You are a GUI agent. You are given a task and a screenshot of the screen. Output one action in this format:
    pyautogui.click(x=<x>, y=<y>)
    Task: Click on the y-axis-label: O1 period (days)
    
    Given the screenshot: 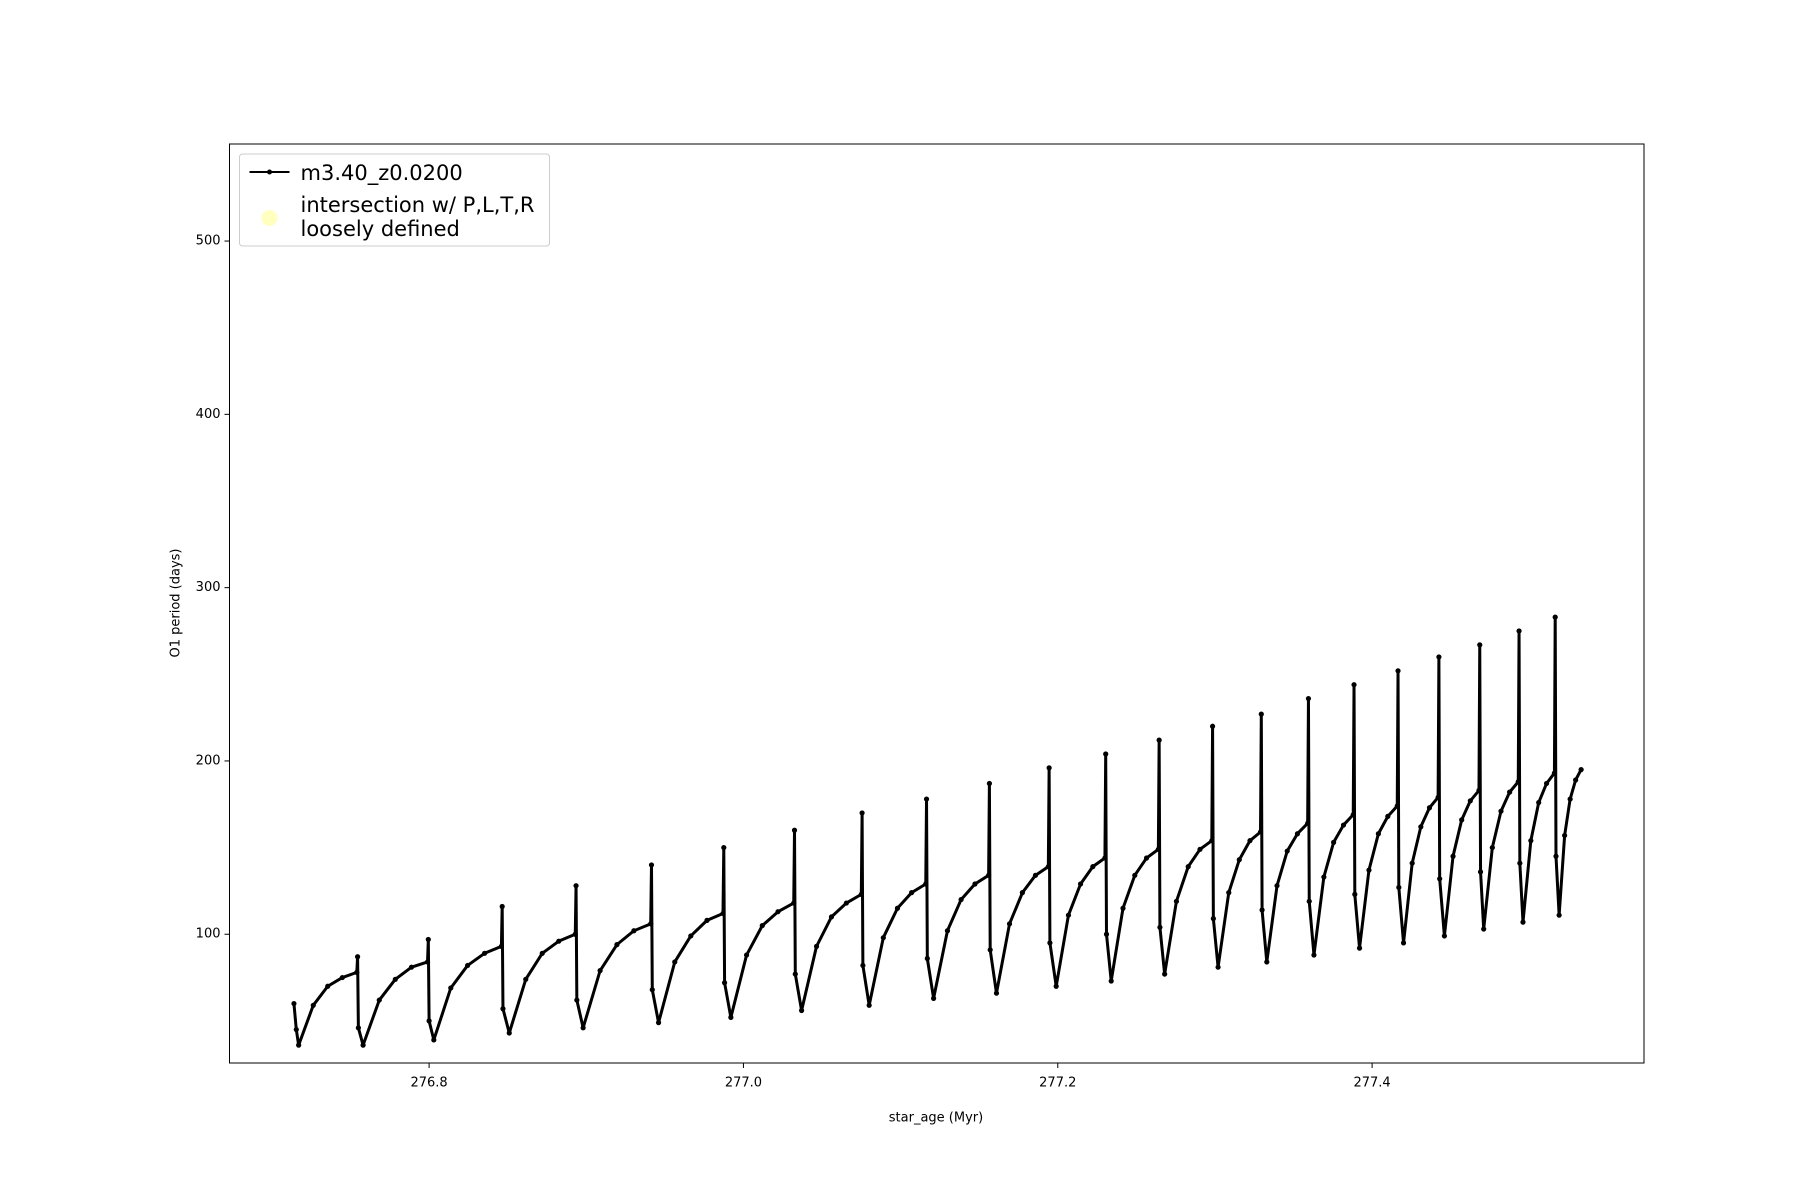 What is the action you would take?
    pyautogui.click(x=176, y=602)
    